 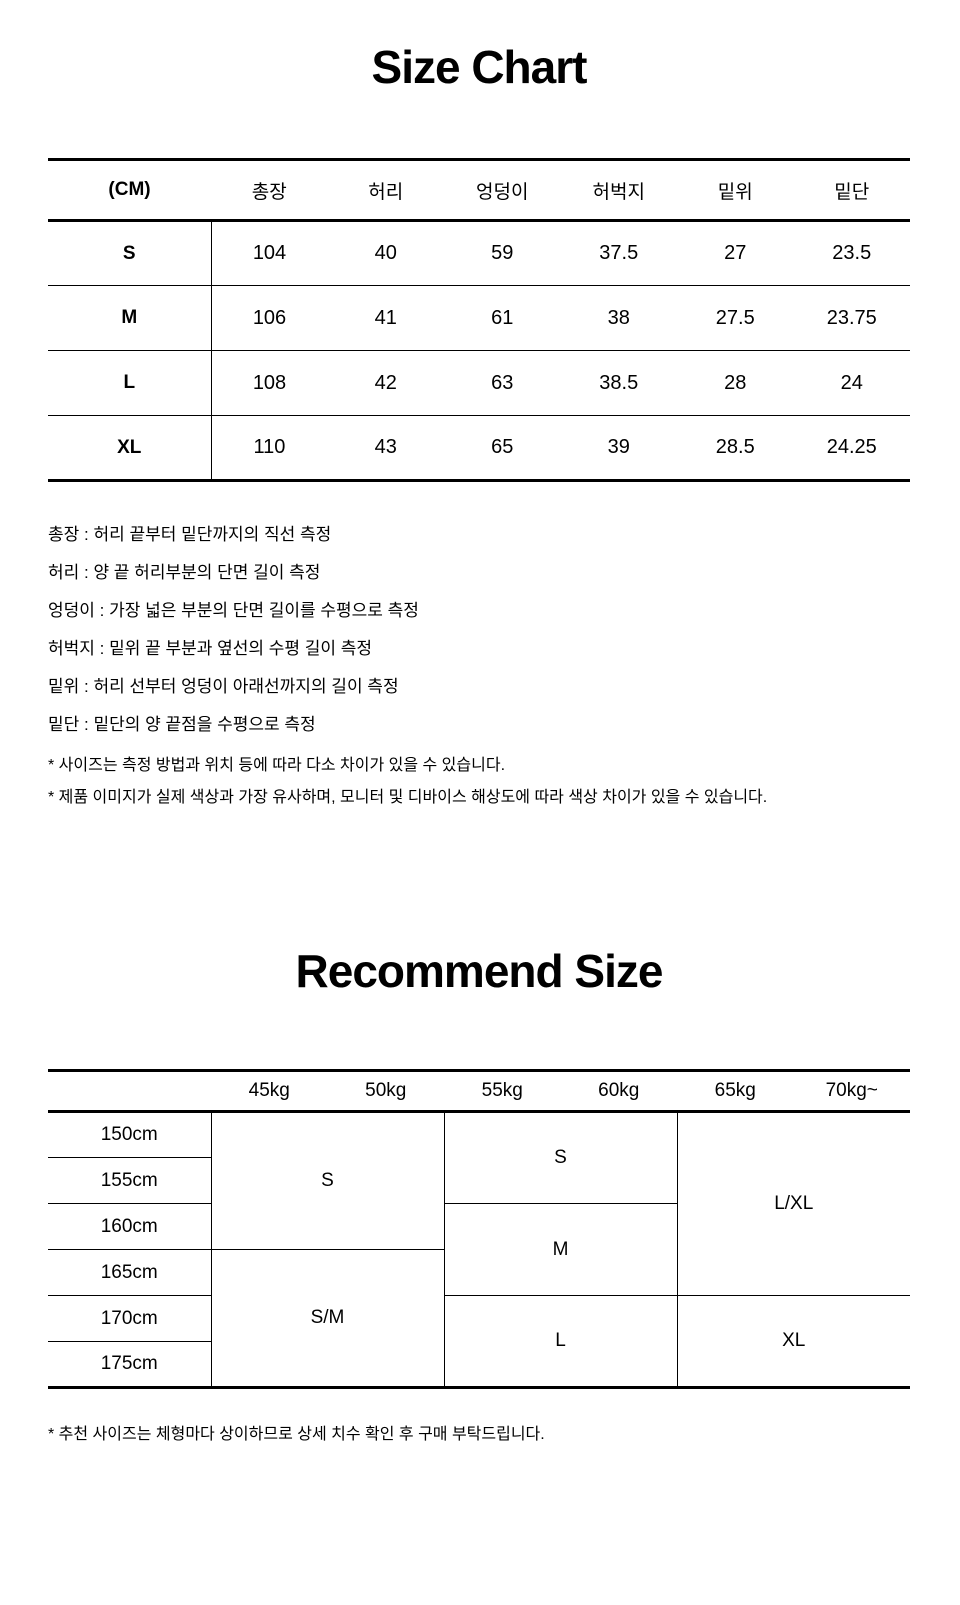 I want to click on size-chart-title: Size Chart, so click(x=479, y=67).